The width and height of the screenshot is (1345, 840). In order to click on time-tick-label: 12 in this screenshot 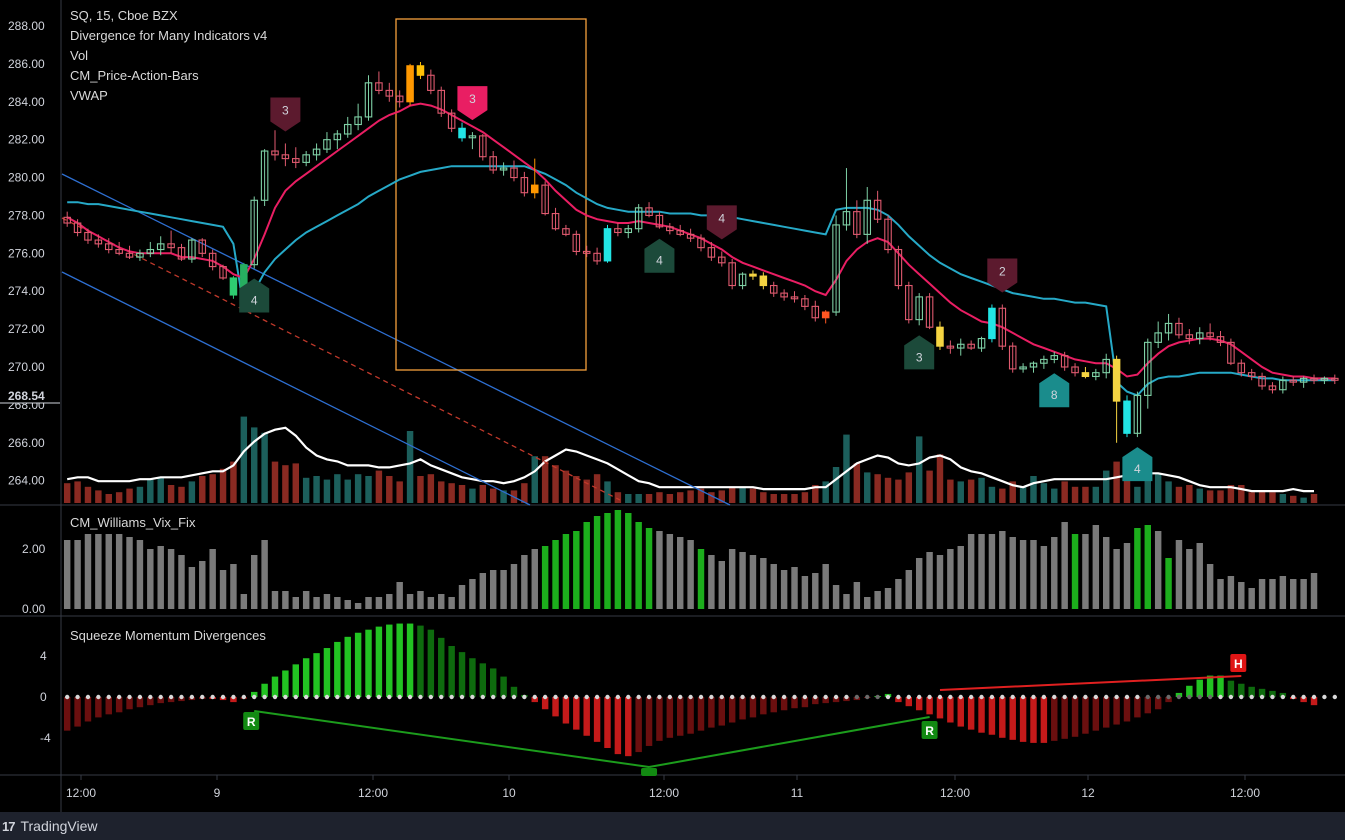, I will do `click(1088, 793)`.